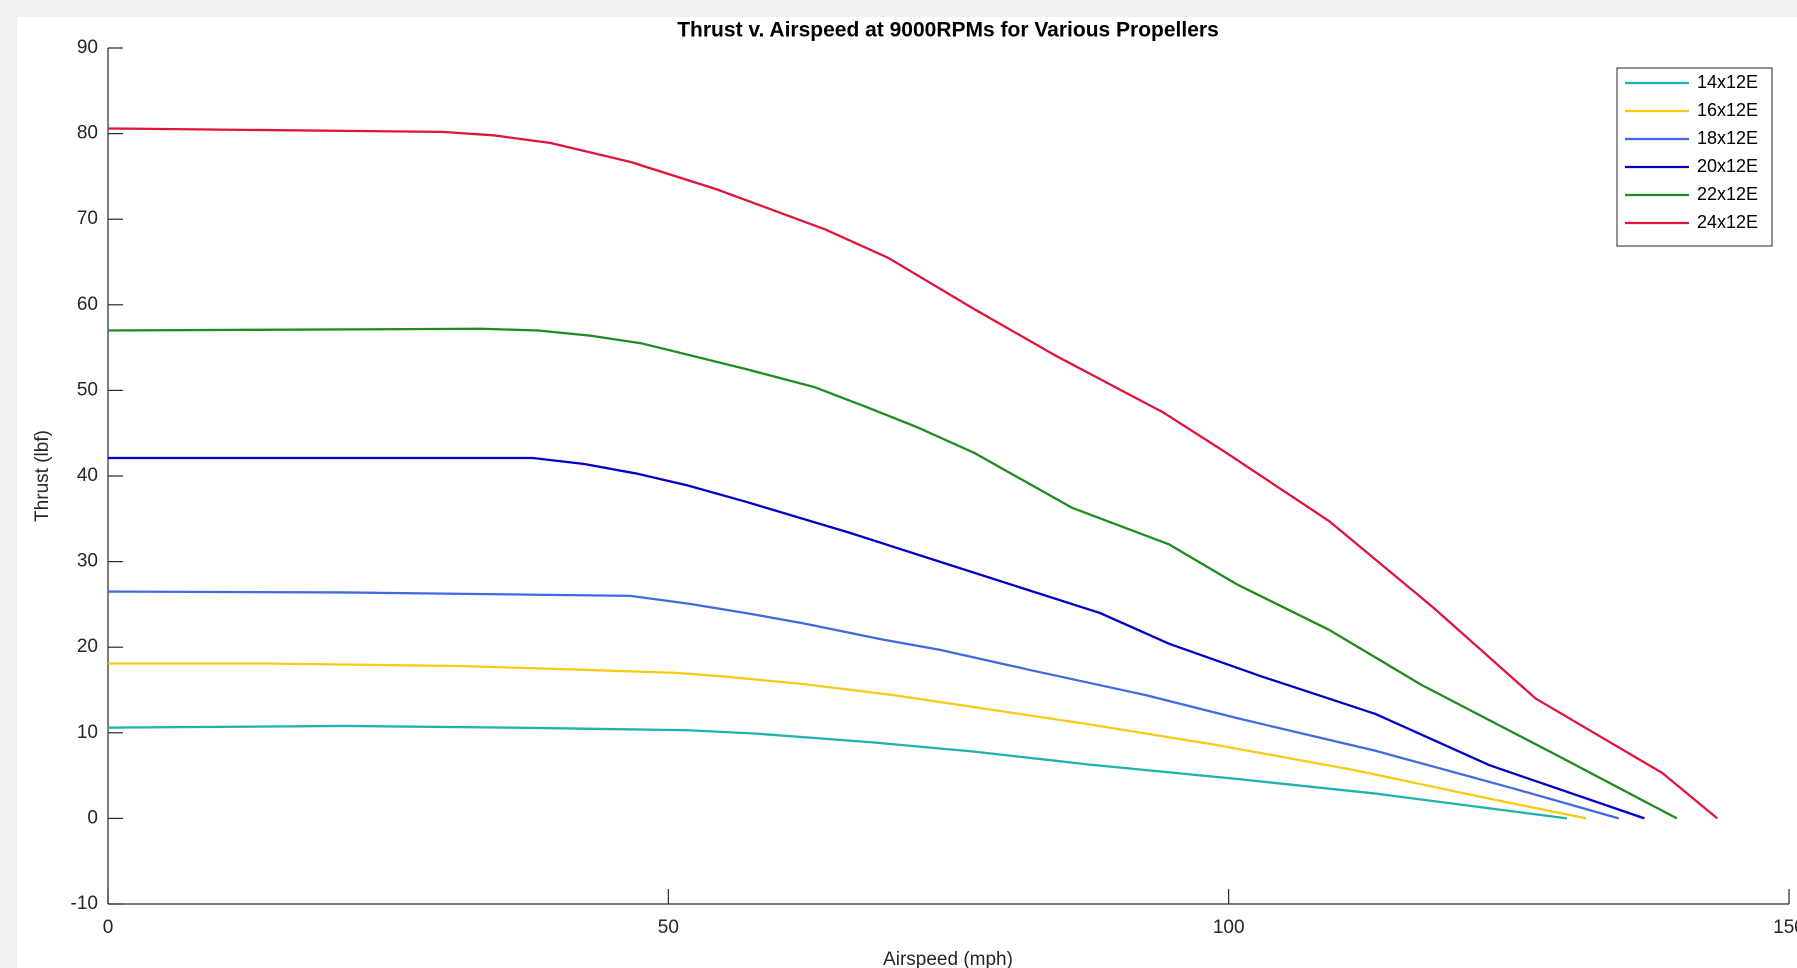  I want to click on x-tick-label: 100, so click(1229, 927).